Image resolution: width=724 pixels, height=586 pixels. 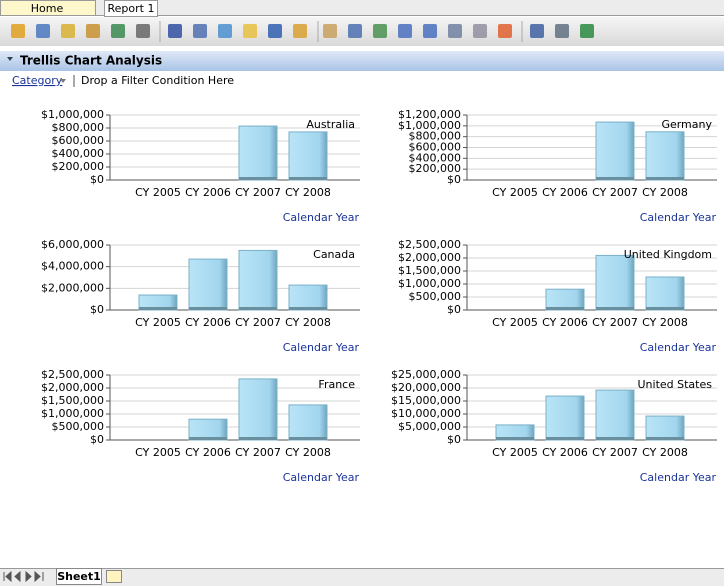 I want to click on y-tick-label: $1,000,000, so click(x=72, y=413).